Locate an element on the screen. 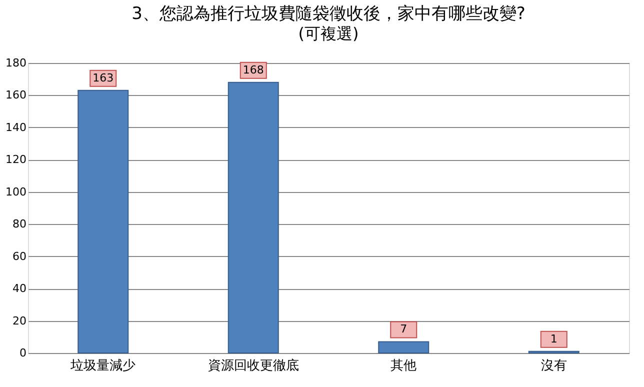 The width and height of the screenshot is (644, 387). y-tick-label: 80 is located at coordinates (19, 224).